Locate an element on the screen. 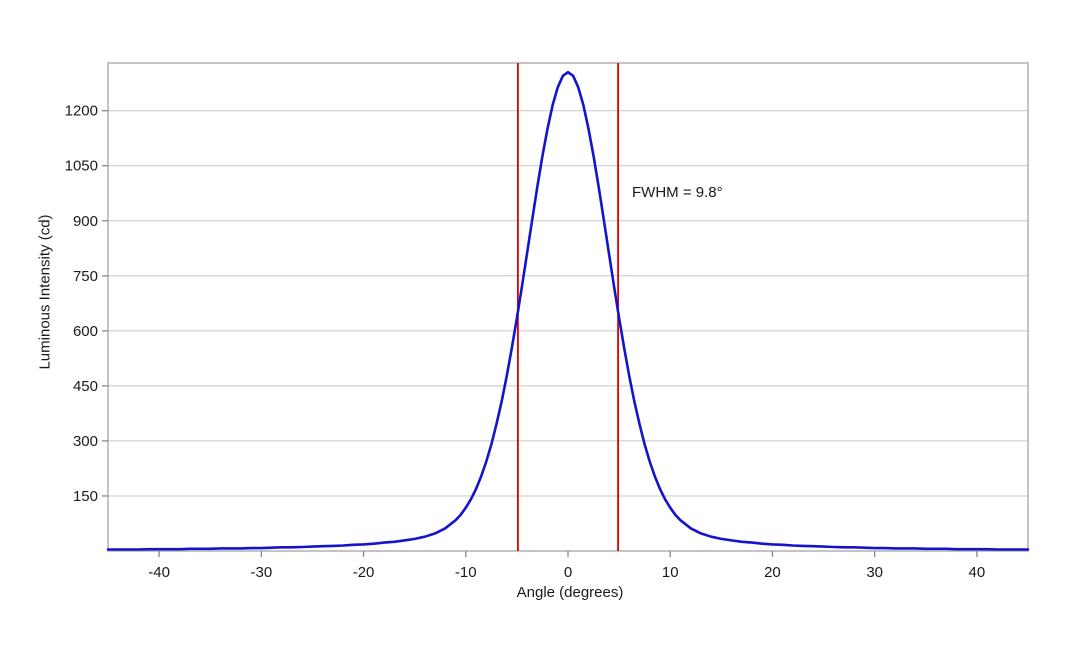 The height and width of the screenshot is (648, 1080). y-tick-label: 1050 is located at coordinates (81, 166).